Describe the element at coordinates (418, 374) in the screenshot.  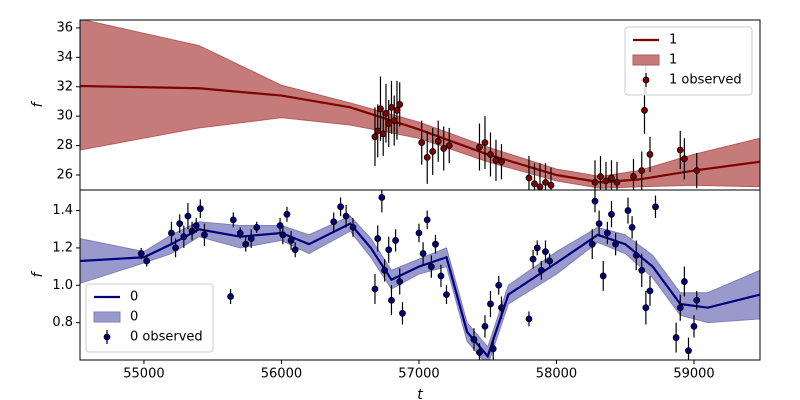
I see `x-tick-label: 57000` at that location.